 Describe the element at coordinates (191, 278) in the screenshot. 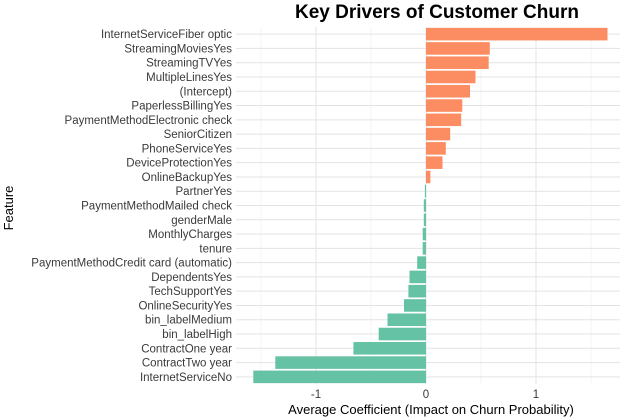

I see `category-label: DependentsYes` at that location.